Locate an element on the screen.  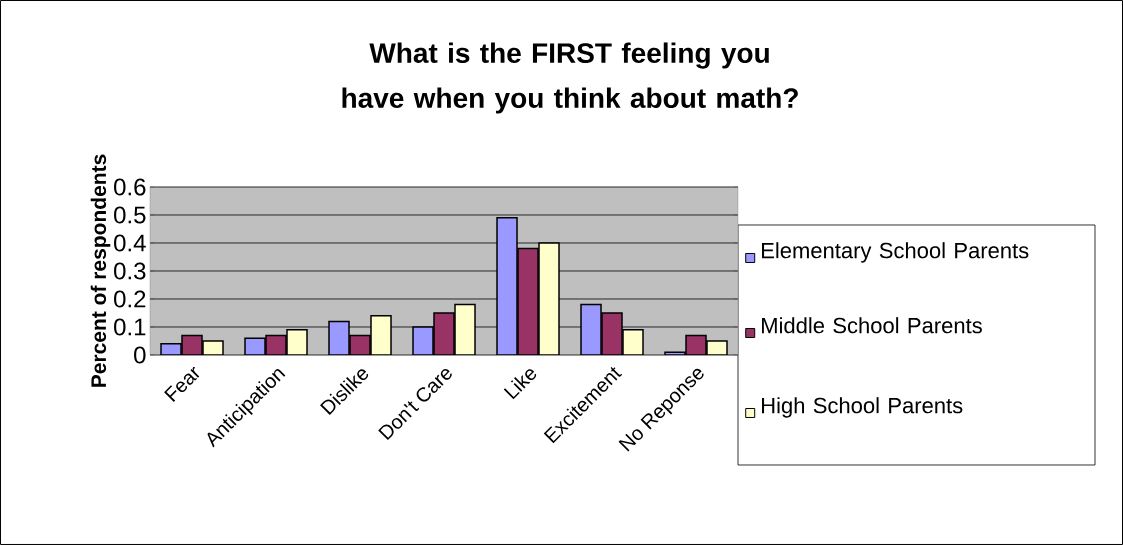
legend-label: Elementary School Parents is located at coordinates (895, 252).